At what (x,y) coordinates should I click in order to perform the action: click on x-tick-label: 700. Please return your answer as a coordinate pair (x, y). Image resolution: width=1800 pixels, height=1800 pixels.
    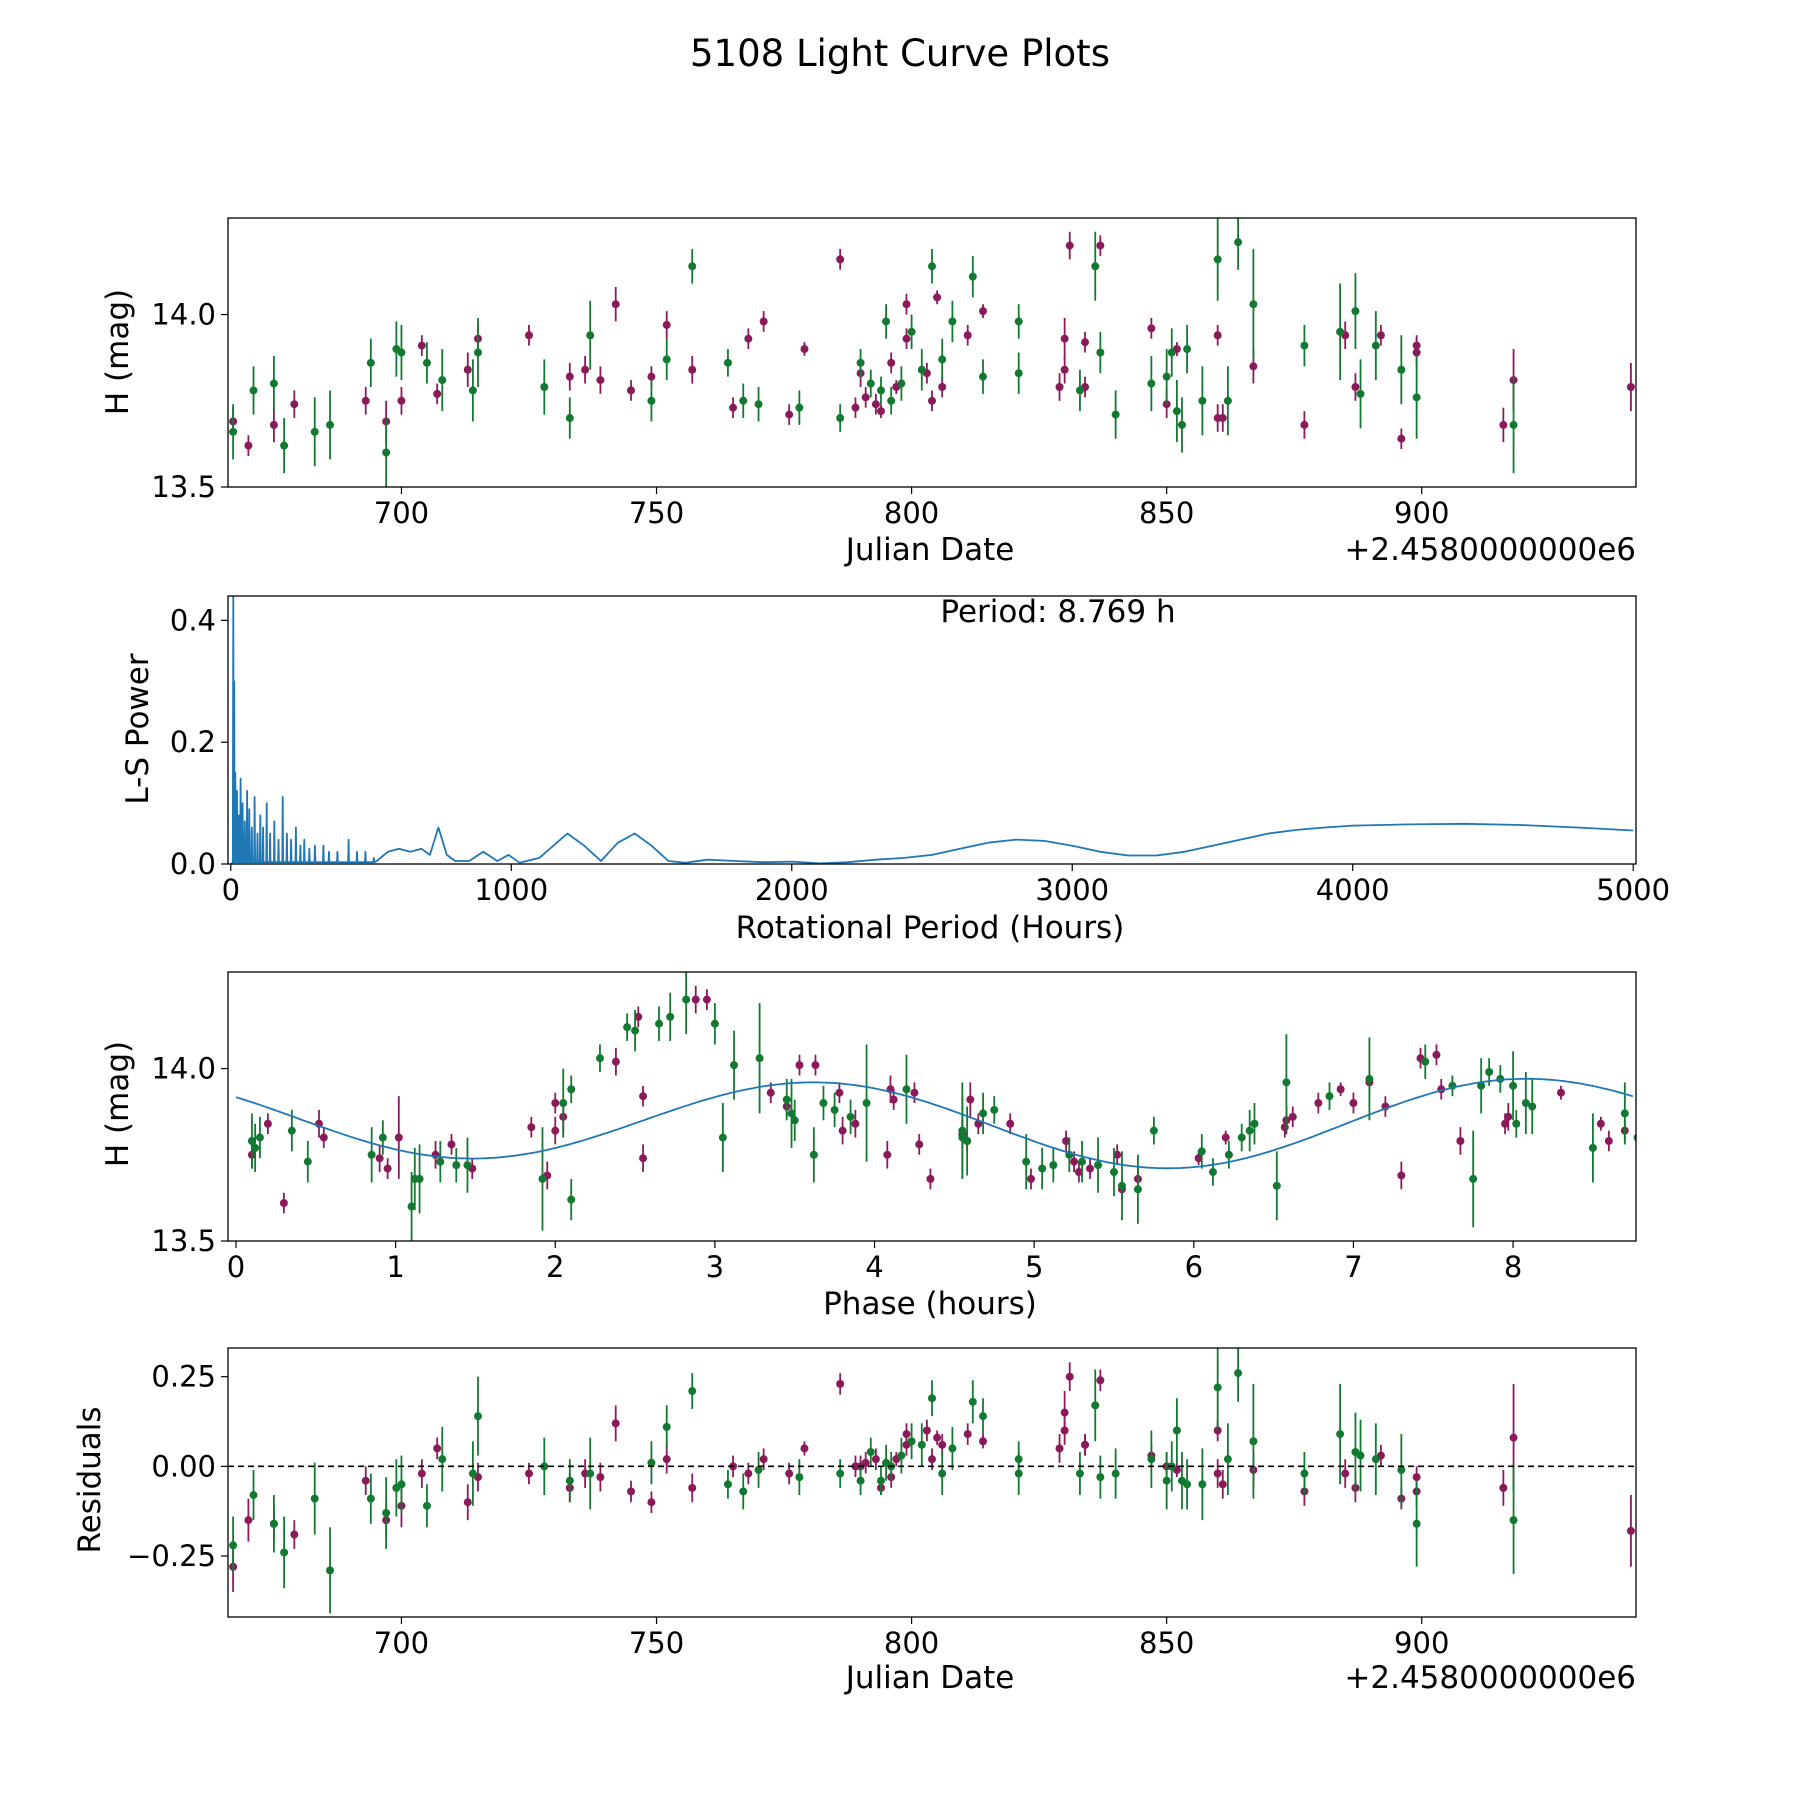
    Looking at the image, I should click on (401, 513).